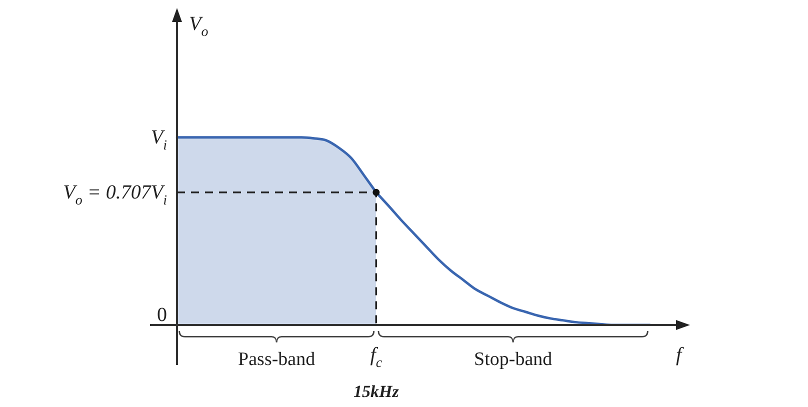 Image resolution: width=808 pixels, height=407 pixels. What do you see at coordinates (513, 359) in the screenshot?
I see `text: Stop-band` at bounding box center [513, 359].